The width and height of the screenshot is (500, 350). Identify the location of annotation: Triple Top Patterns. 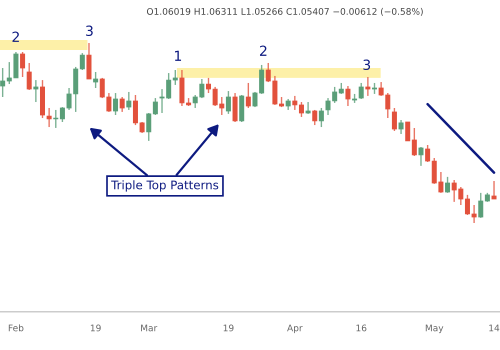
(164, 186).